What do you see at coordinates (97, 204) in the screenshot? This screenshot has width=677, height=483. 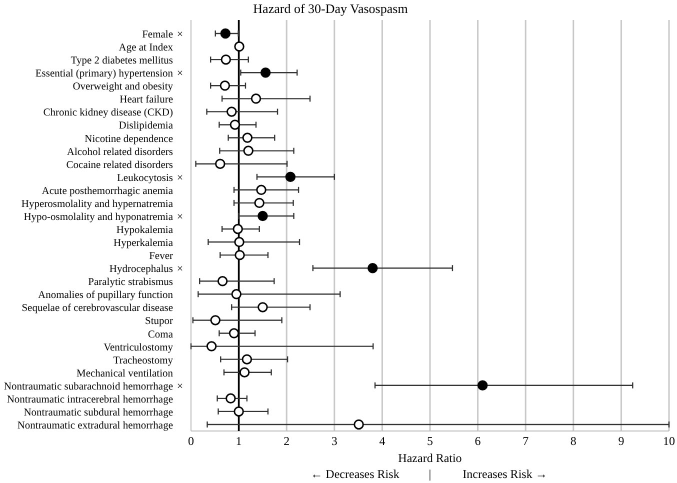 I see `y-tick-label: Hyperosmolality and hypernatremia` at bounding box center [97, 204].